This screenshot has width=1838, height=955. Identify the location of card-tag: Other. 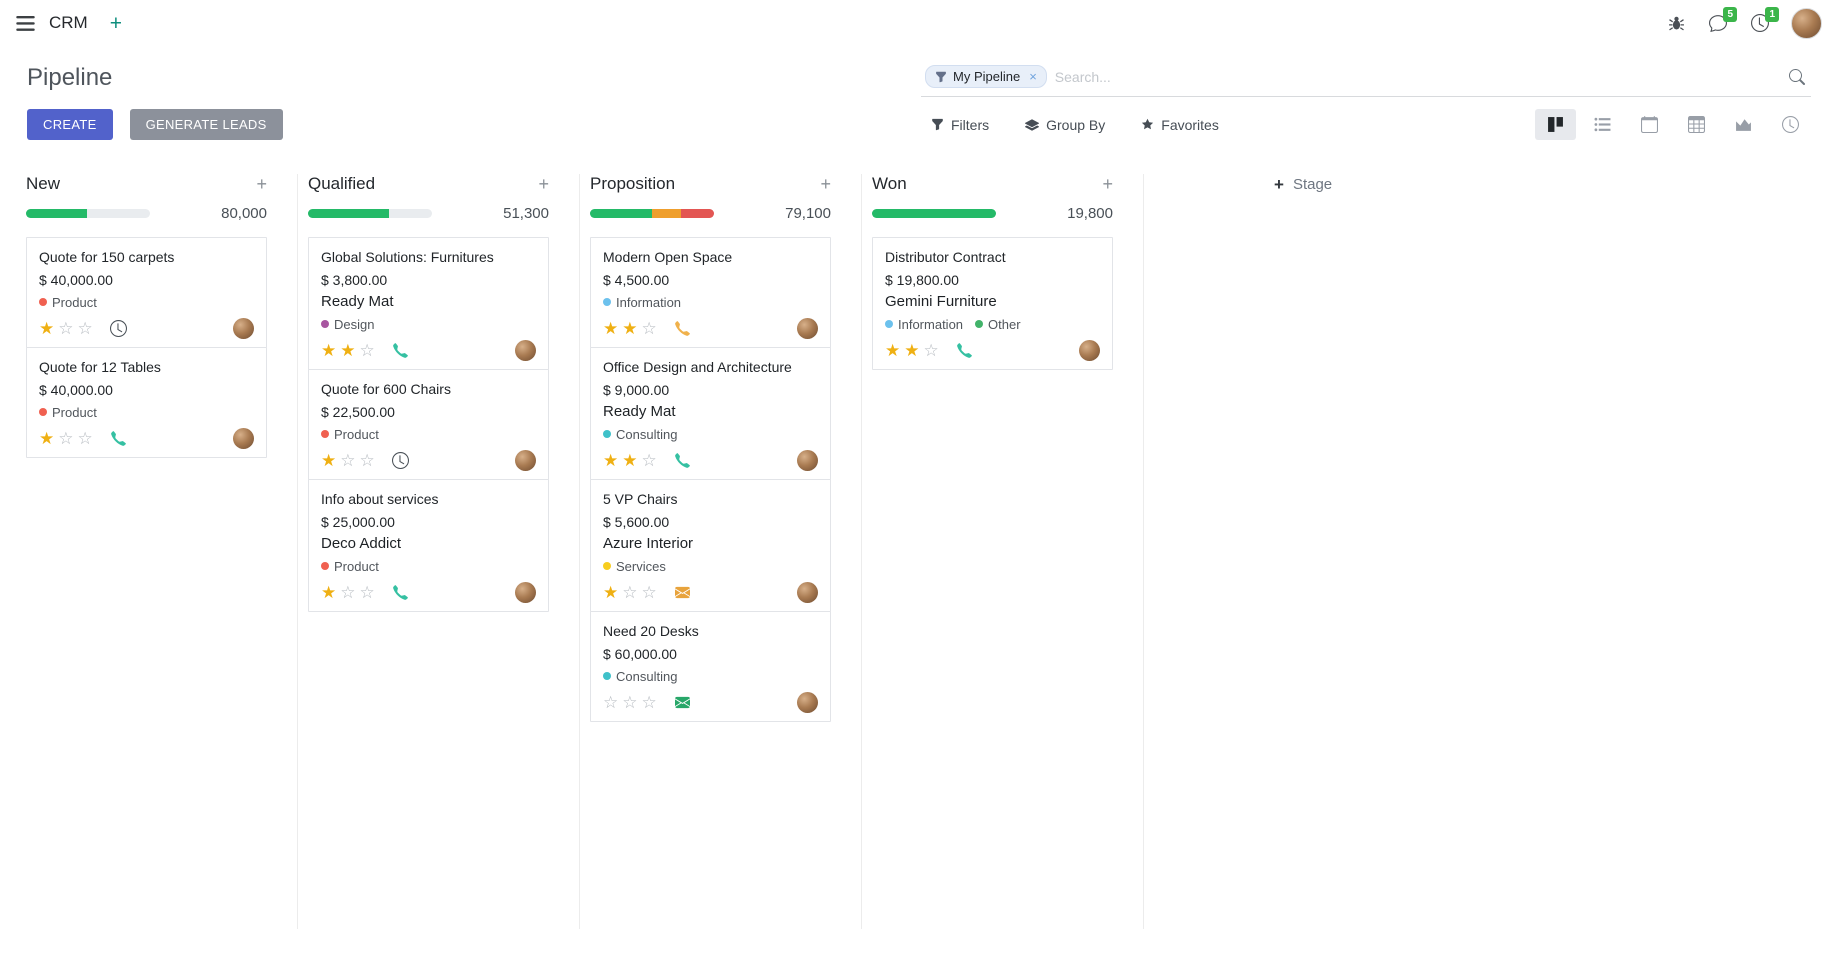
(998, 324).